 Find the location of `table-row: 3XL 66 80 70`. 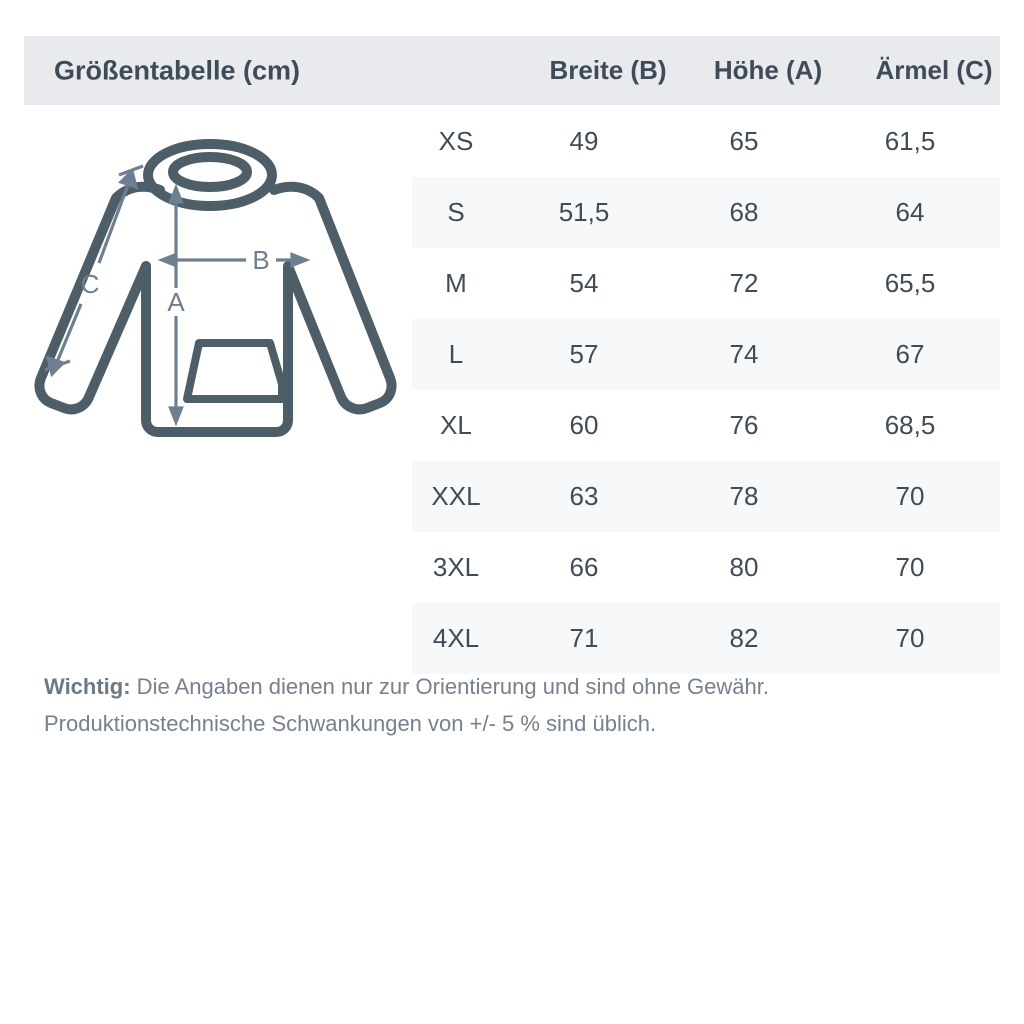

table-row: 3XL 66 80 70 is located at coordinates (706, 567).